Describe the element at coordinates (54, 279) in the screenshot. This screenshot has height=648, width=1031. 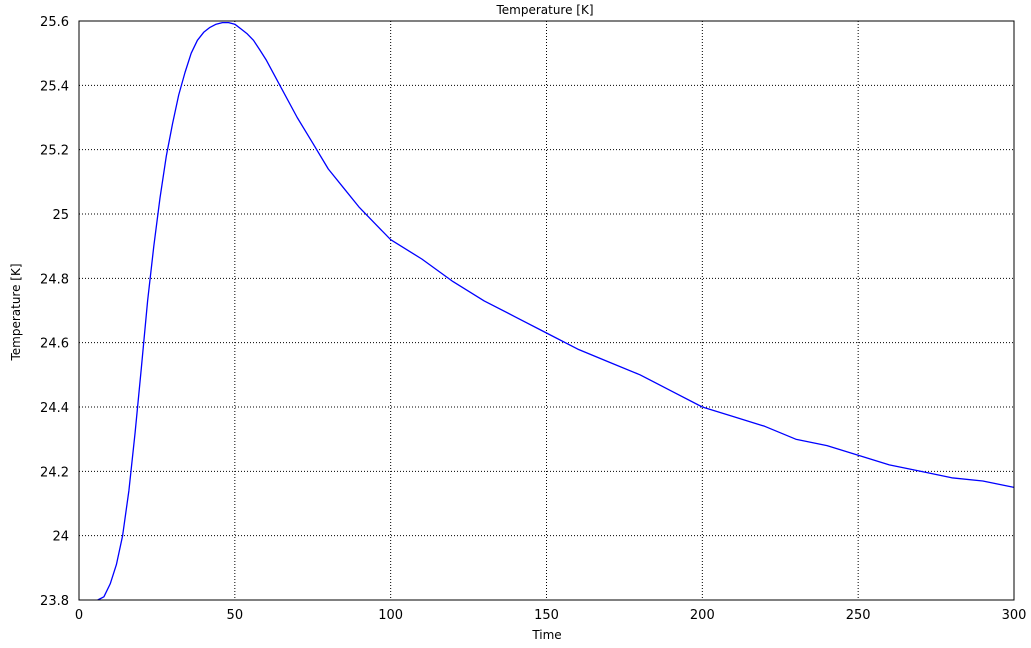
I see `y-tick-label: 24.8` at that location.